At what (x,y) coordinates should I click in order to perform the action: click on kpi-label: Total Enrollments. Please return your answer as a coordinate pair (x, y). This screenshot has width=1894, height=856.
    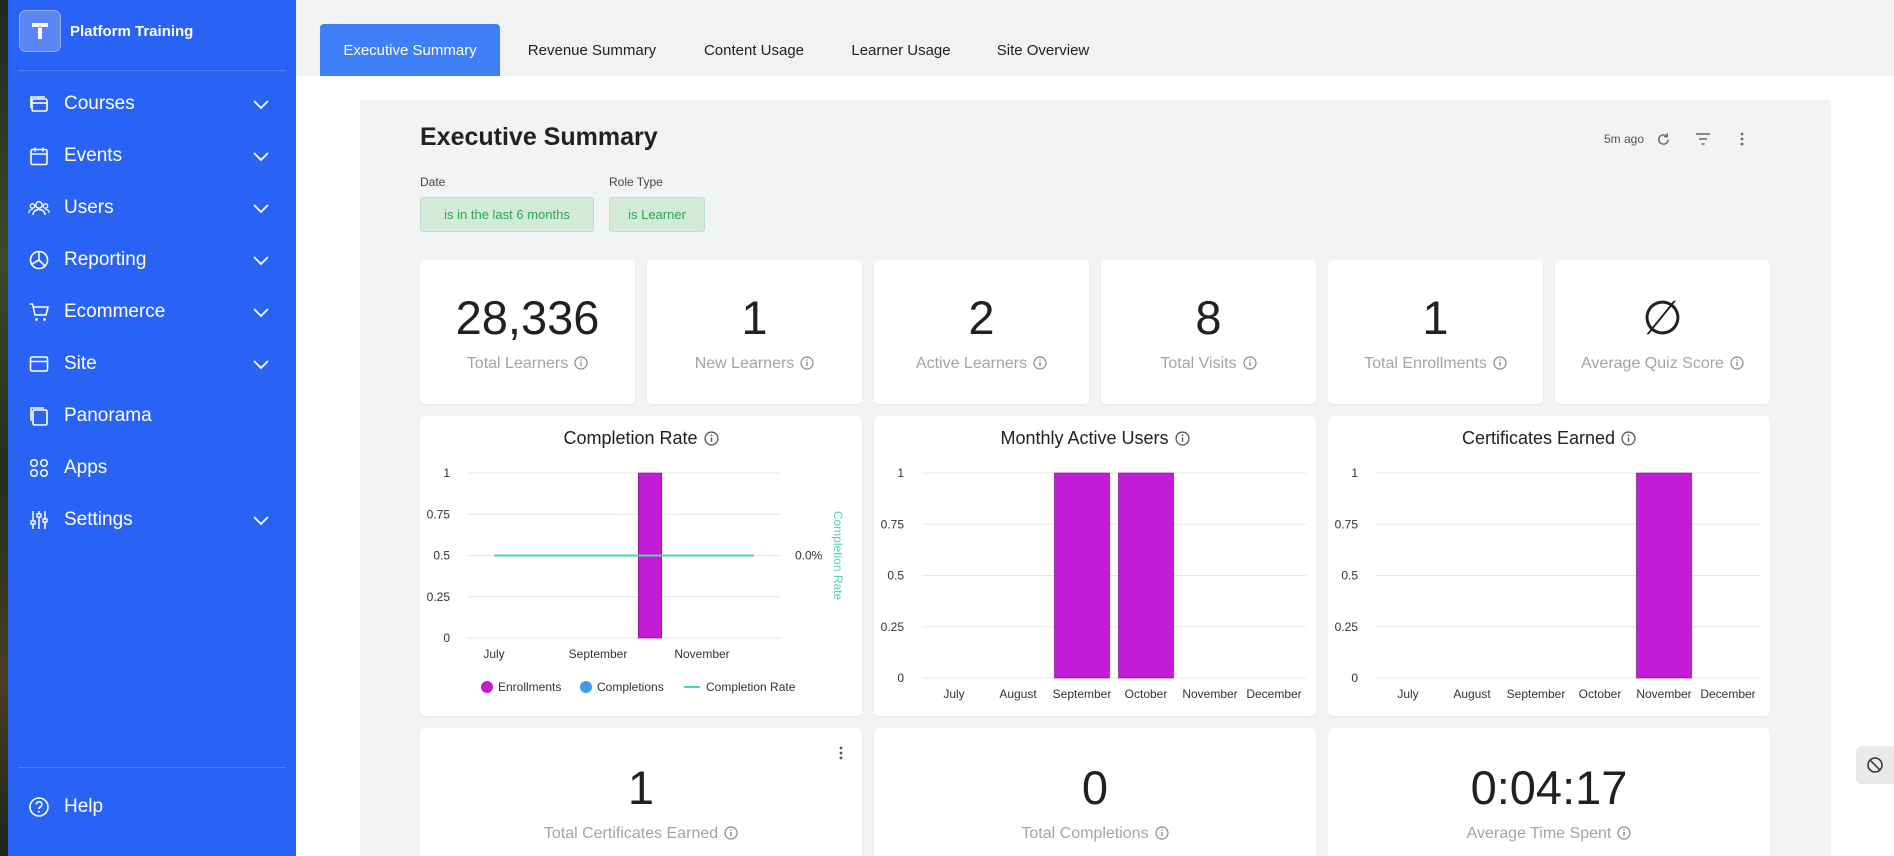
    Looking at the image, I should click on (1435, 364).